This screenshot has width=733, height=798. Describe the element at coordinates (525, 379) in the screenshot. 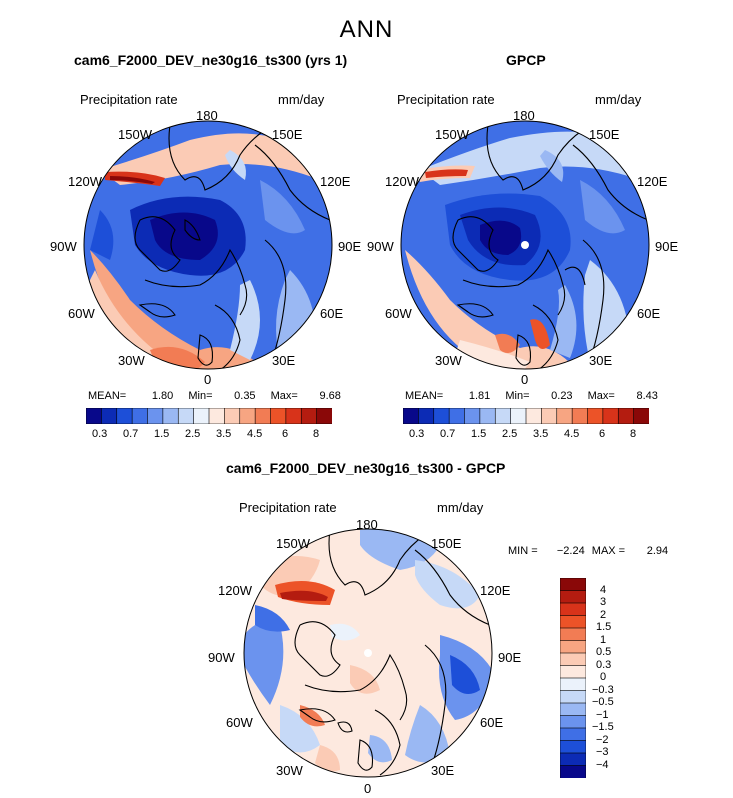

I see `panel-2-lon-0: 0` at that location.